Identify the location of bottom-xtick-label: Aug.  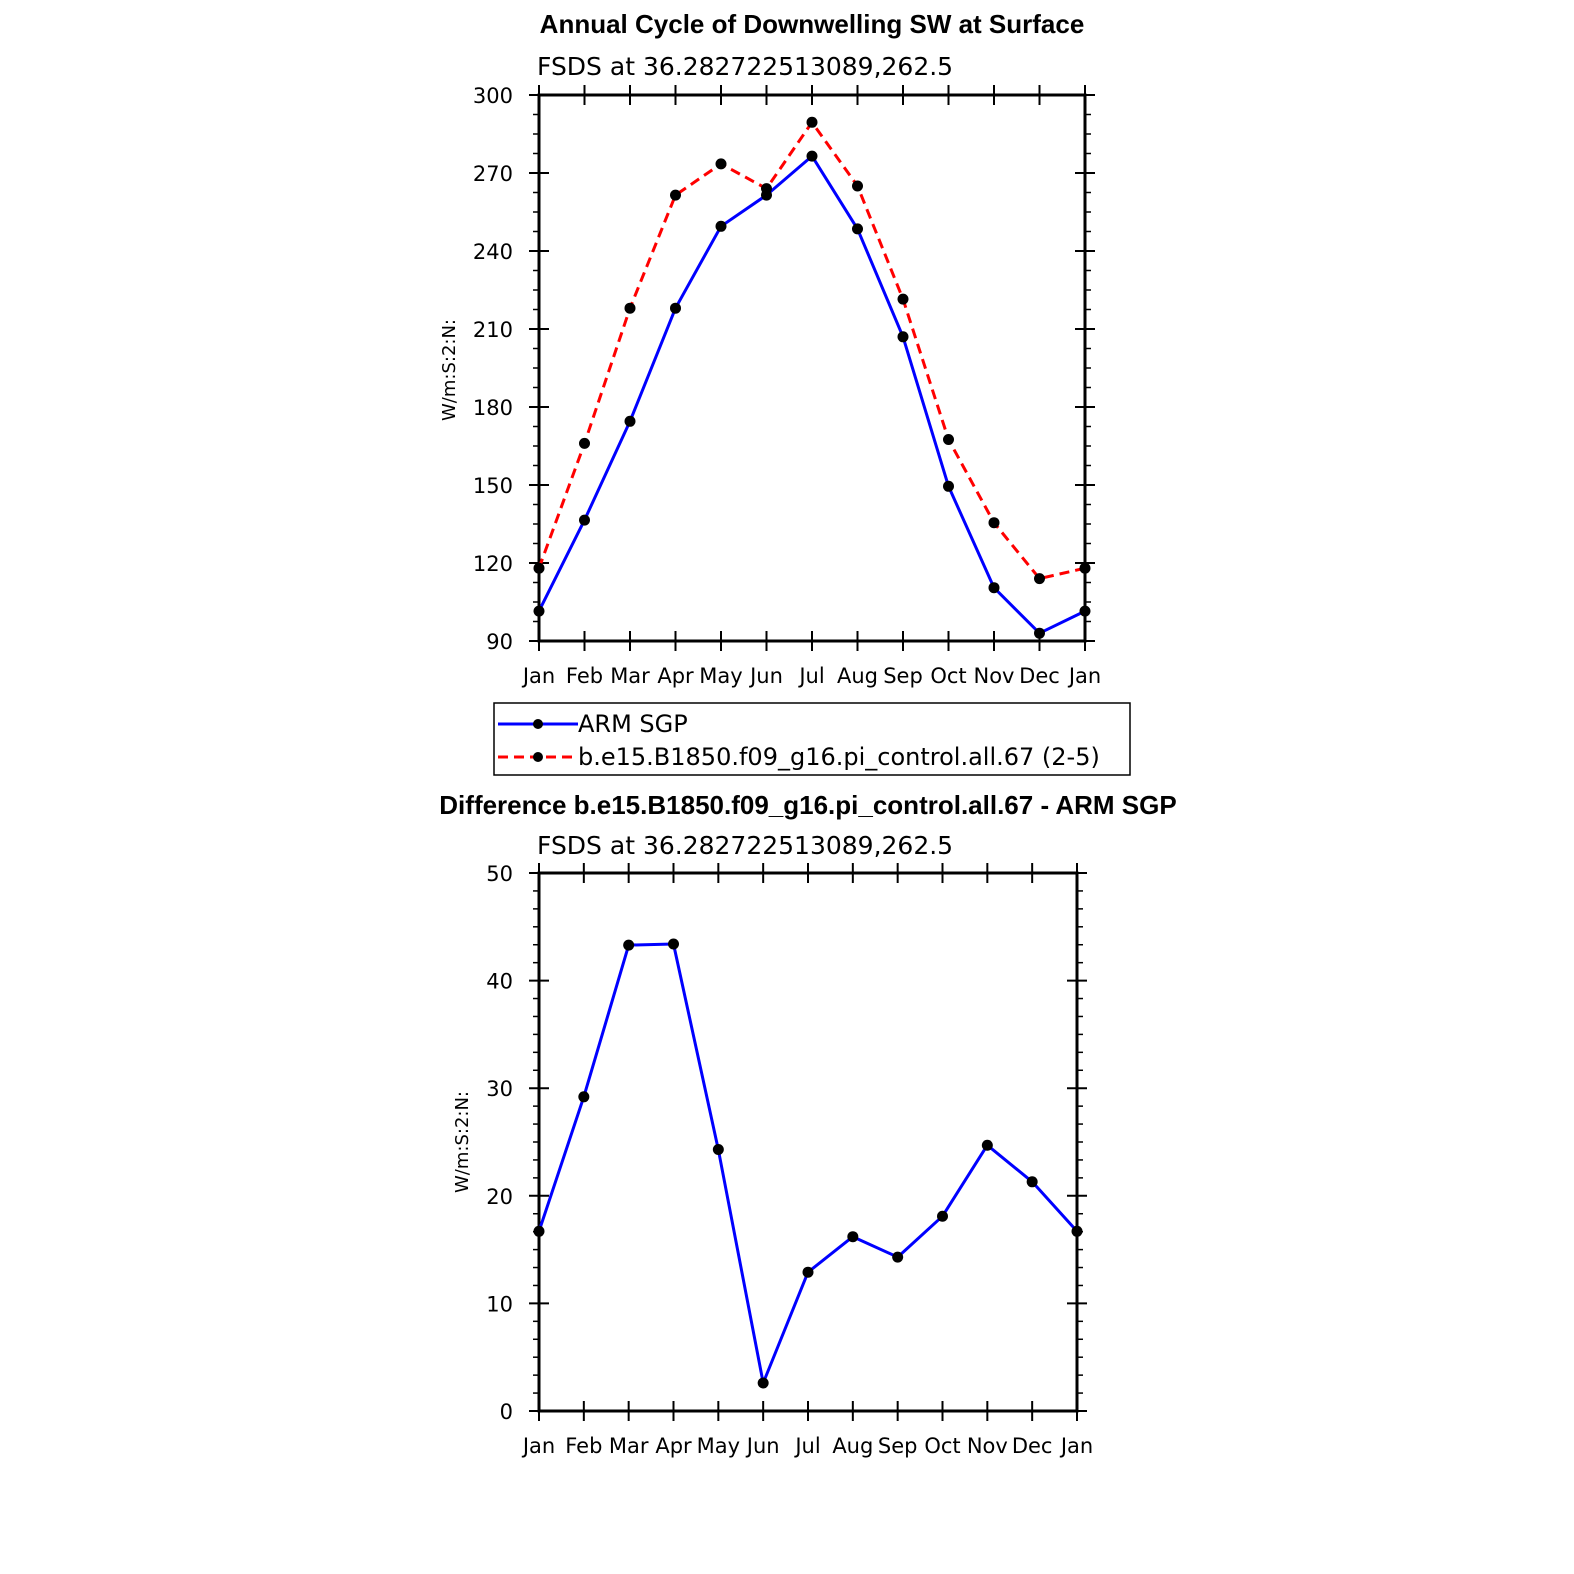
(852, 1446).